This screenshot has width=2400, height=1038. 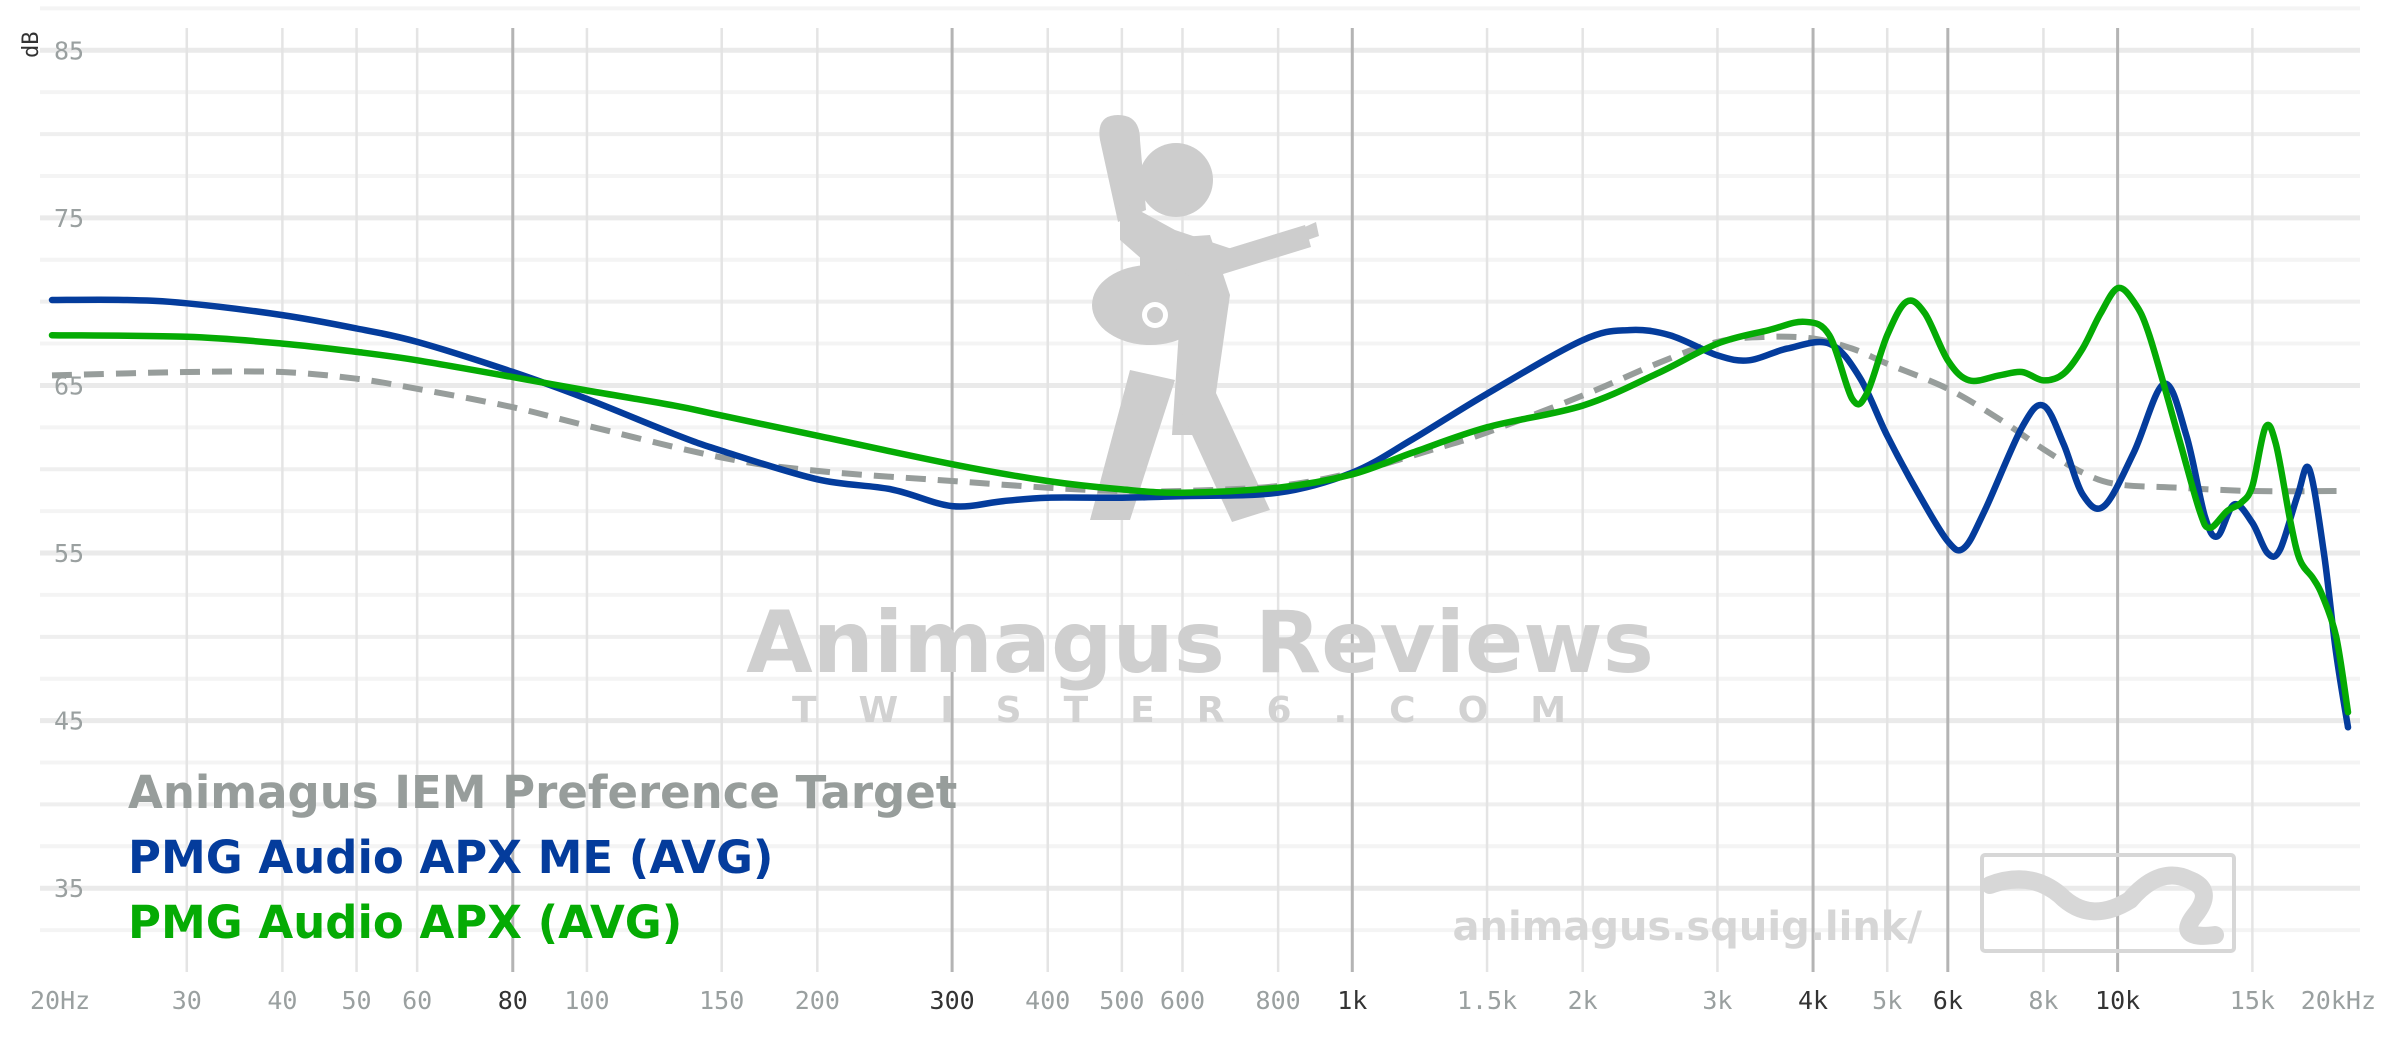 I want to click on series-line-target, so click(x=1200, y=414).